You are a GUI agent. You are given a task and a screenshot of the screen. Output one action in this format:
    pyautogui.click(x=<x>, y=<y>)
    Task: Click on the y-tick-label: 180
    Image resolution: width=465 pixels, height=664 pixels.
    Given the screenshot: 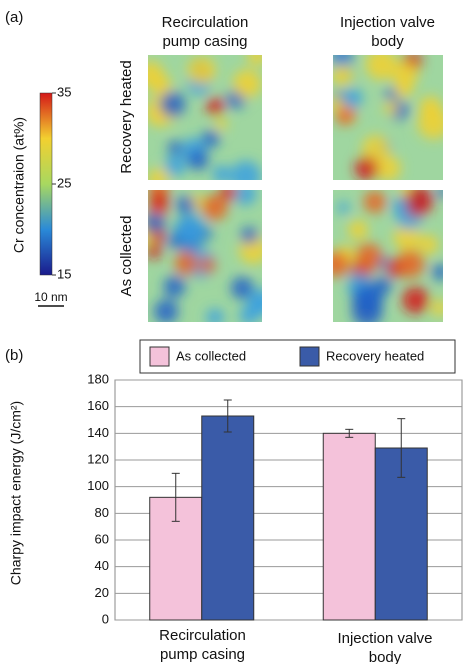 What is the action you would take?
    pyautogui.click(x=98, y=378)
    